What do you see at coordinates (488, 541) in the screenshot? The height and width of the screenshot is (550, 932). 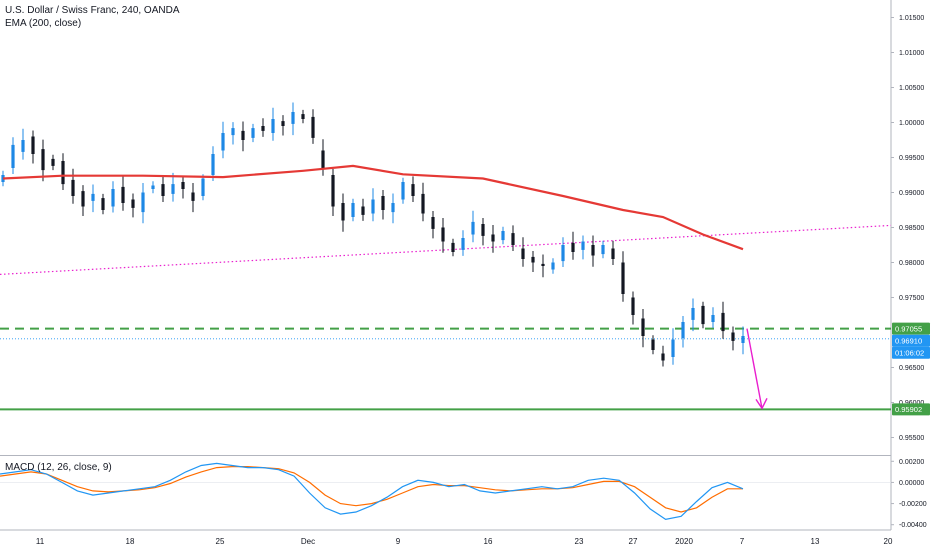 I see `time-tick-label: 16` at bounding box center [488, 541].